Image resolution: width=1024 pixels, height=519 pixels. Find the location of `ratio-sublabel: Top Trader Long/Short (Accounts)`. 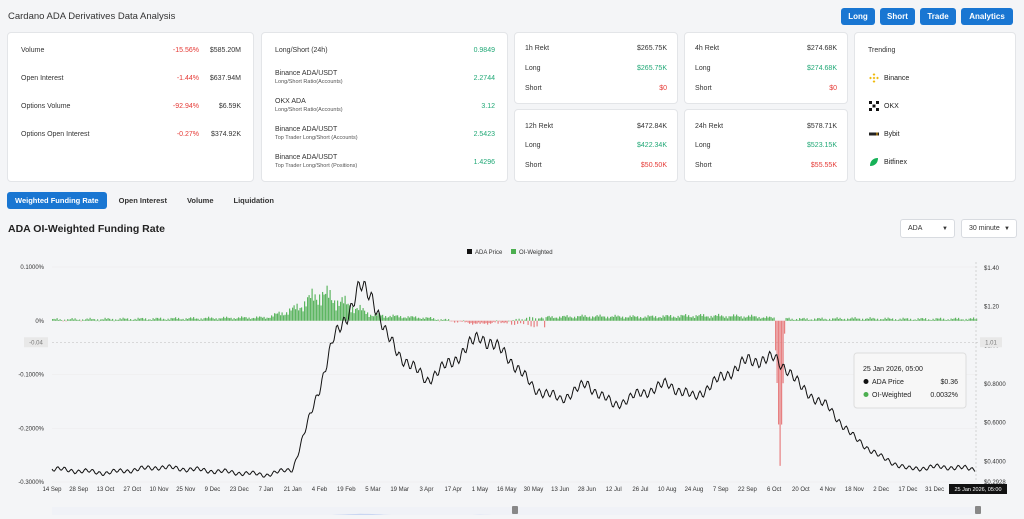

ratio-sublabel: Top Trader Long/Short (Accounts) is located at coordinates (316, 138).